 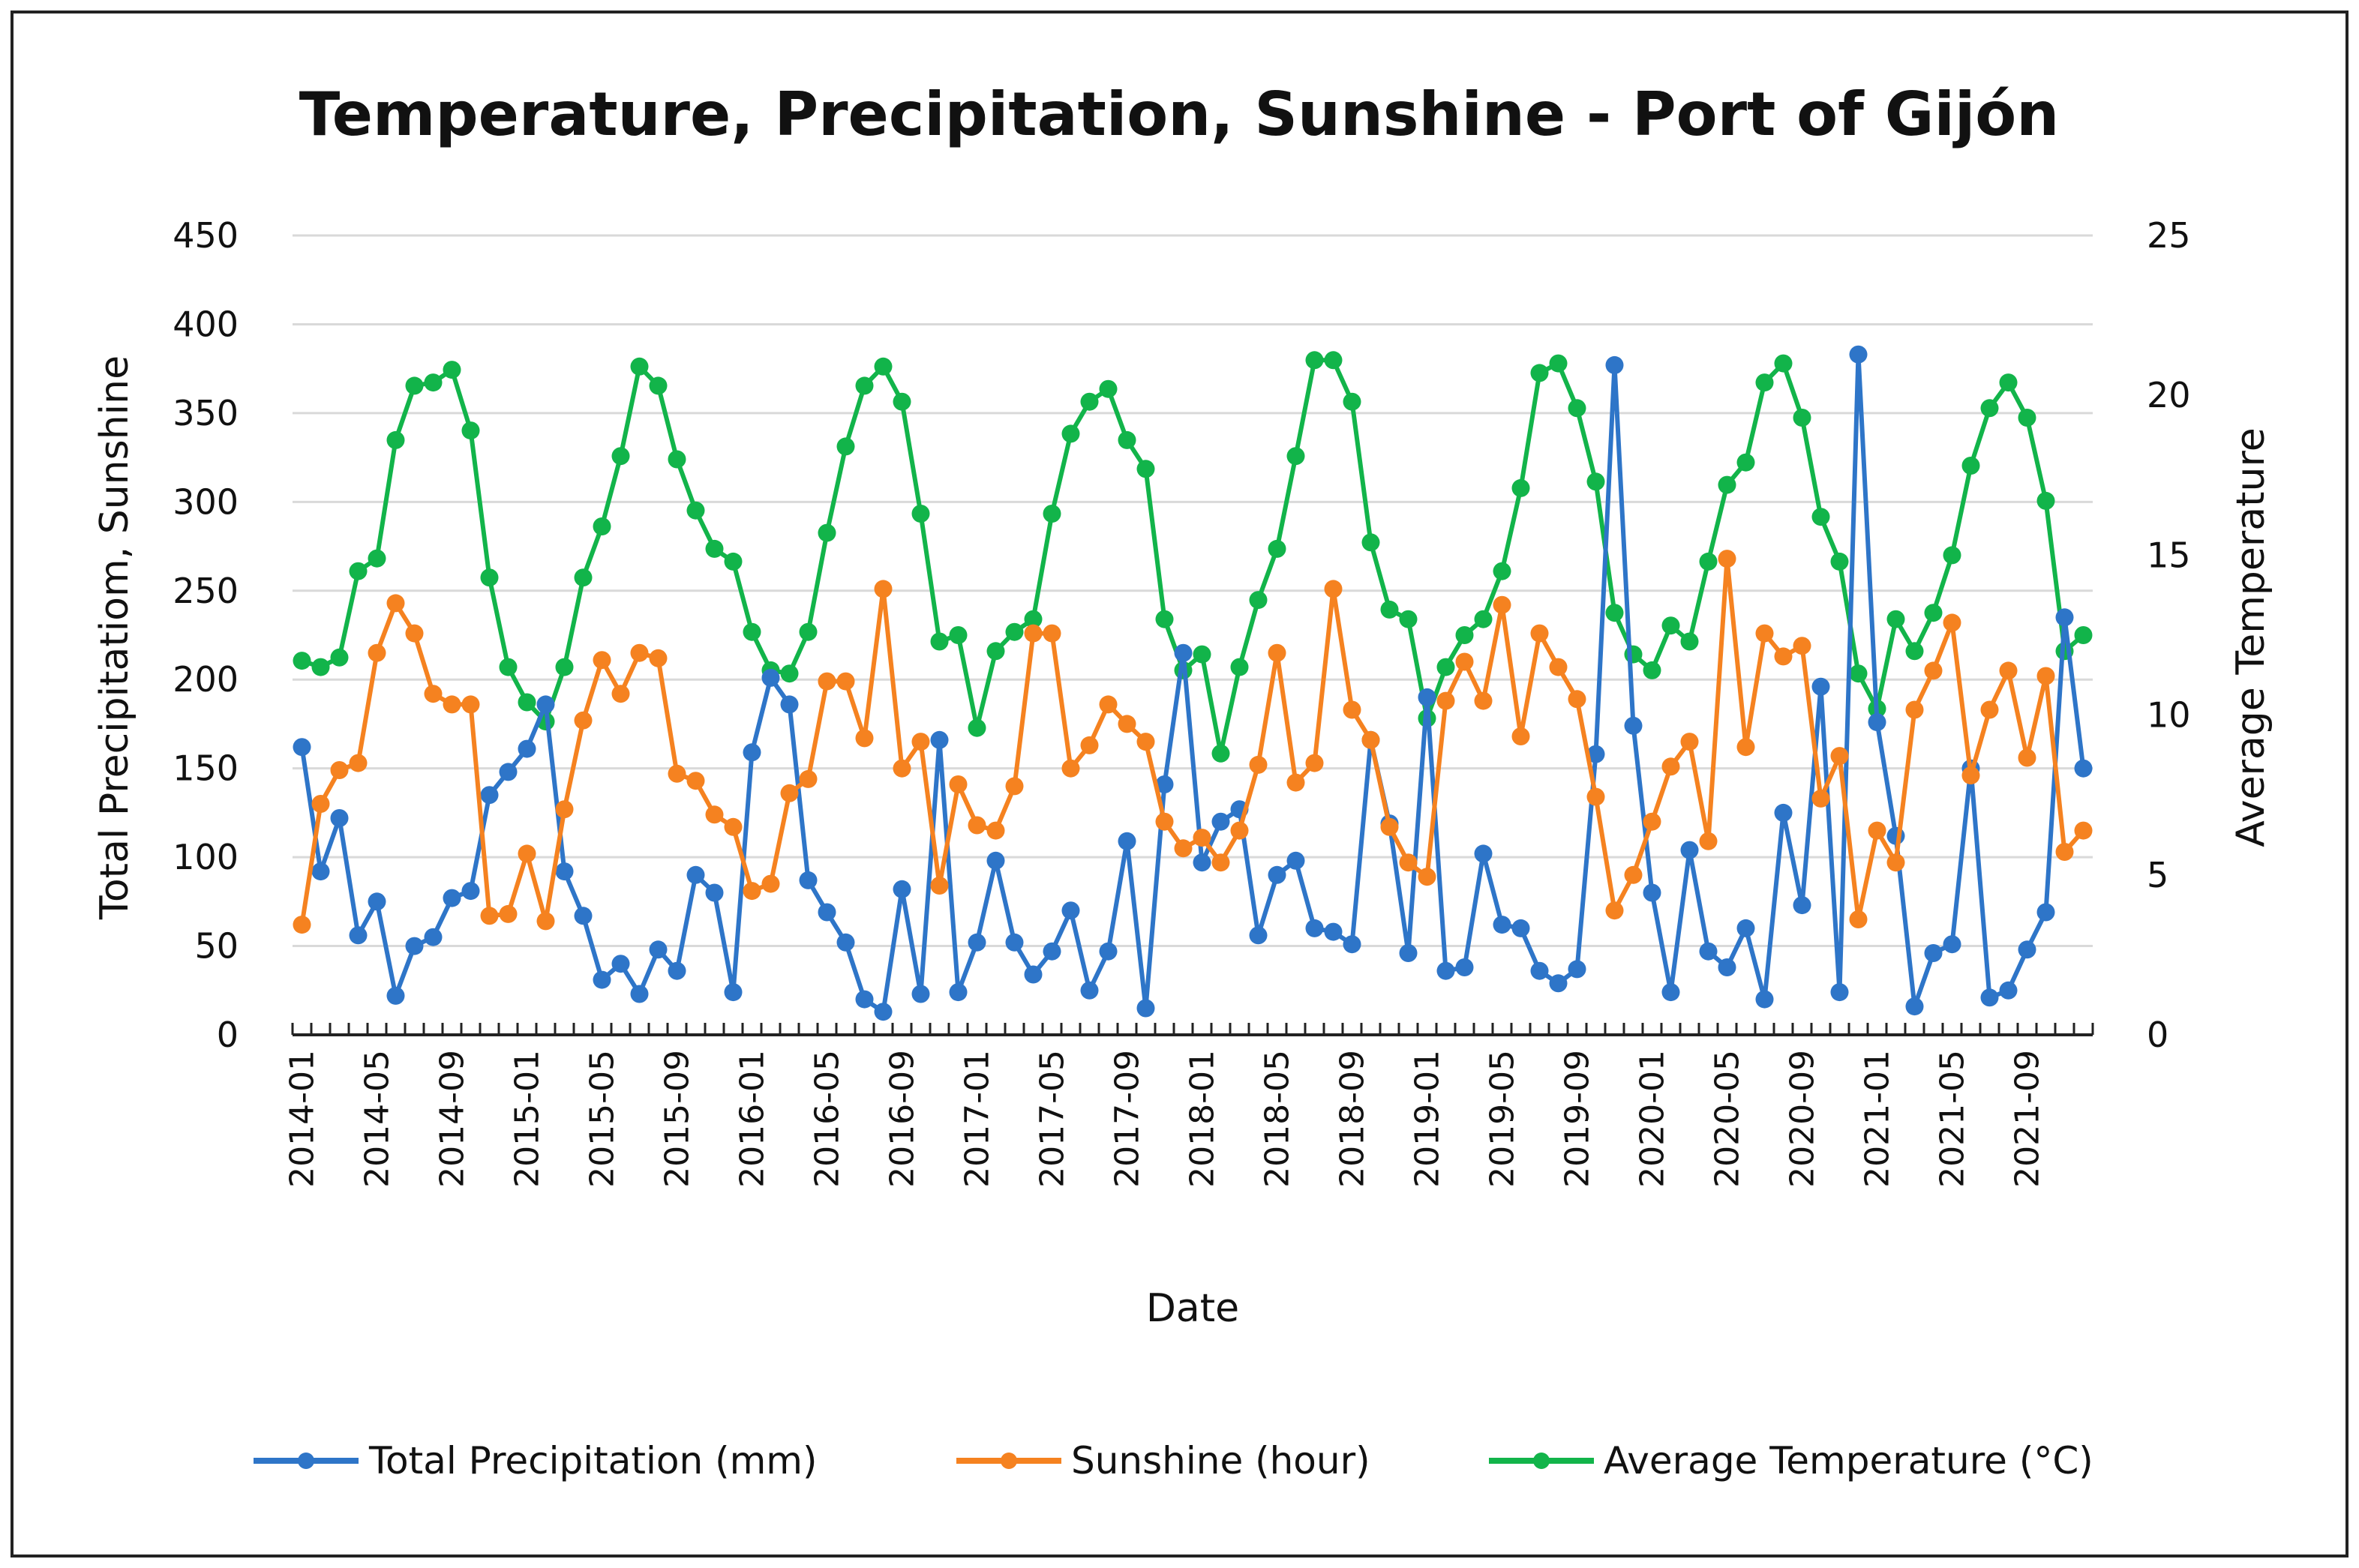 I want to click on y-axis-right-ticks: 0 5 10 15 20 25, so click(x=2169, y=635).